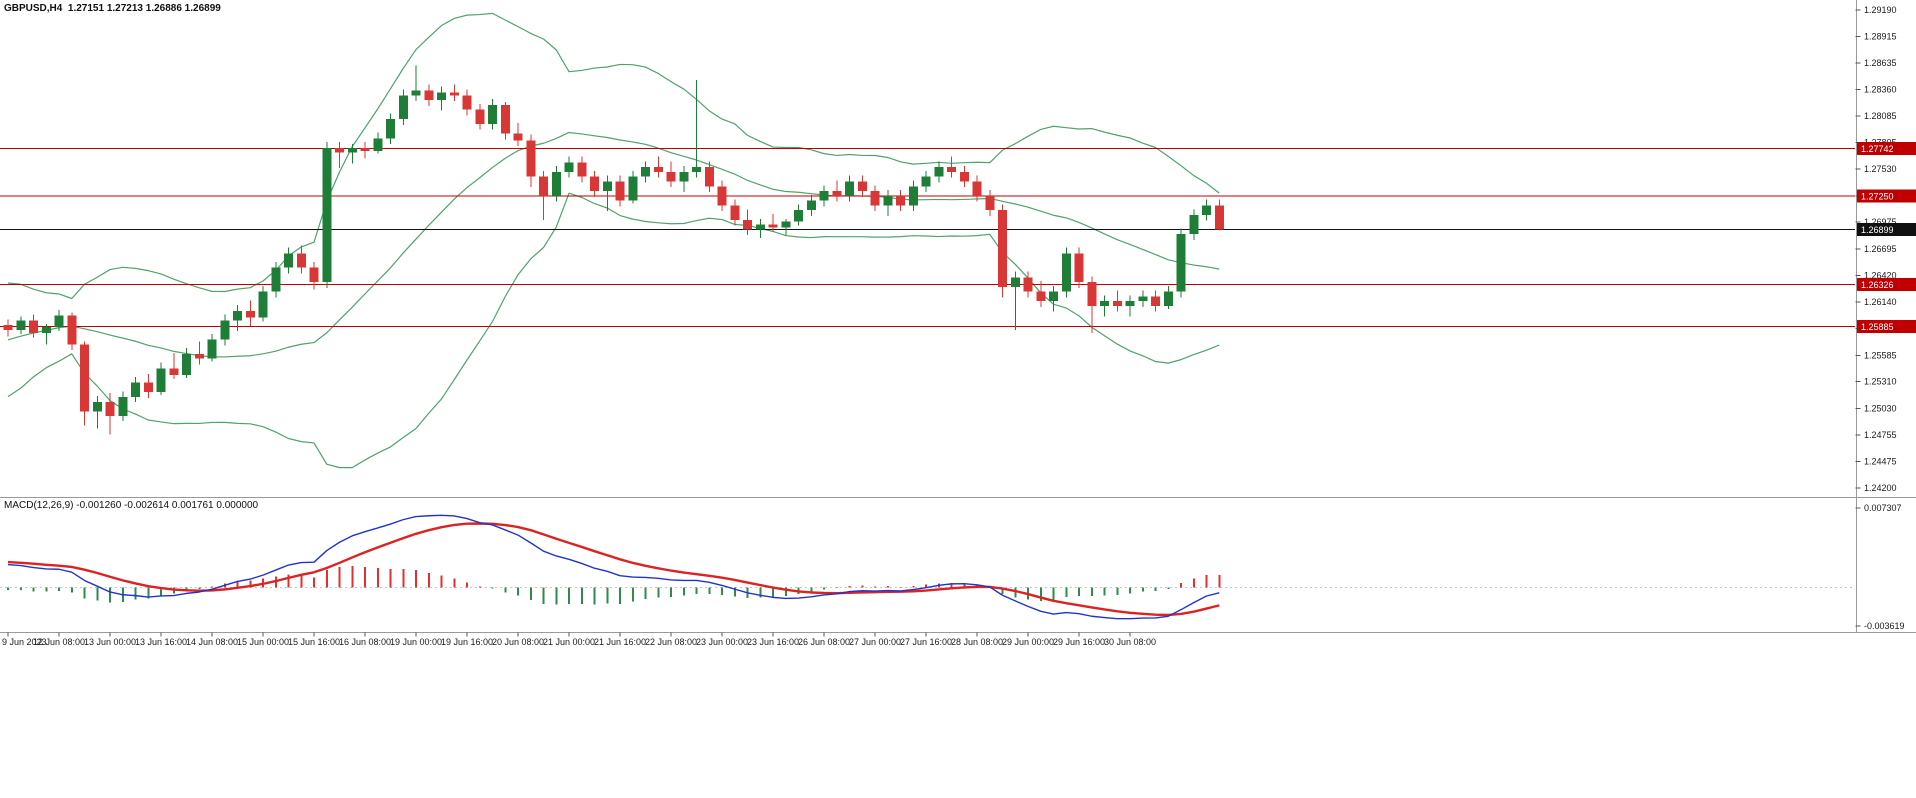 The height and width of the screenshot is (798, 1916). I want to click on svg-text: 1.26420, so click(1880, 275).